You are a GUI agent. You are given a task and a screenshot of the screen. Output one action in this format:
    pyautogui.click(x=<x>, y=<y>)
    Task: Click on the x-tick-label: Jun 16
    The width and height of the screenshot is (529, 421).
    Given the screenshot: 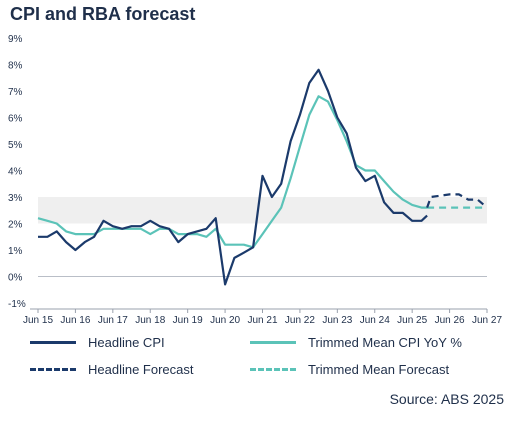 What is the action you would take?
    pyautogui.click(x=75, y=320)
    